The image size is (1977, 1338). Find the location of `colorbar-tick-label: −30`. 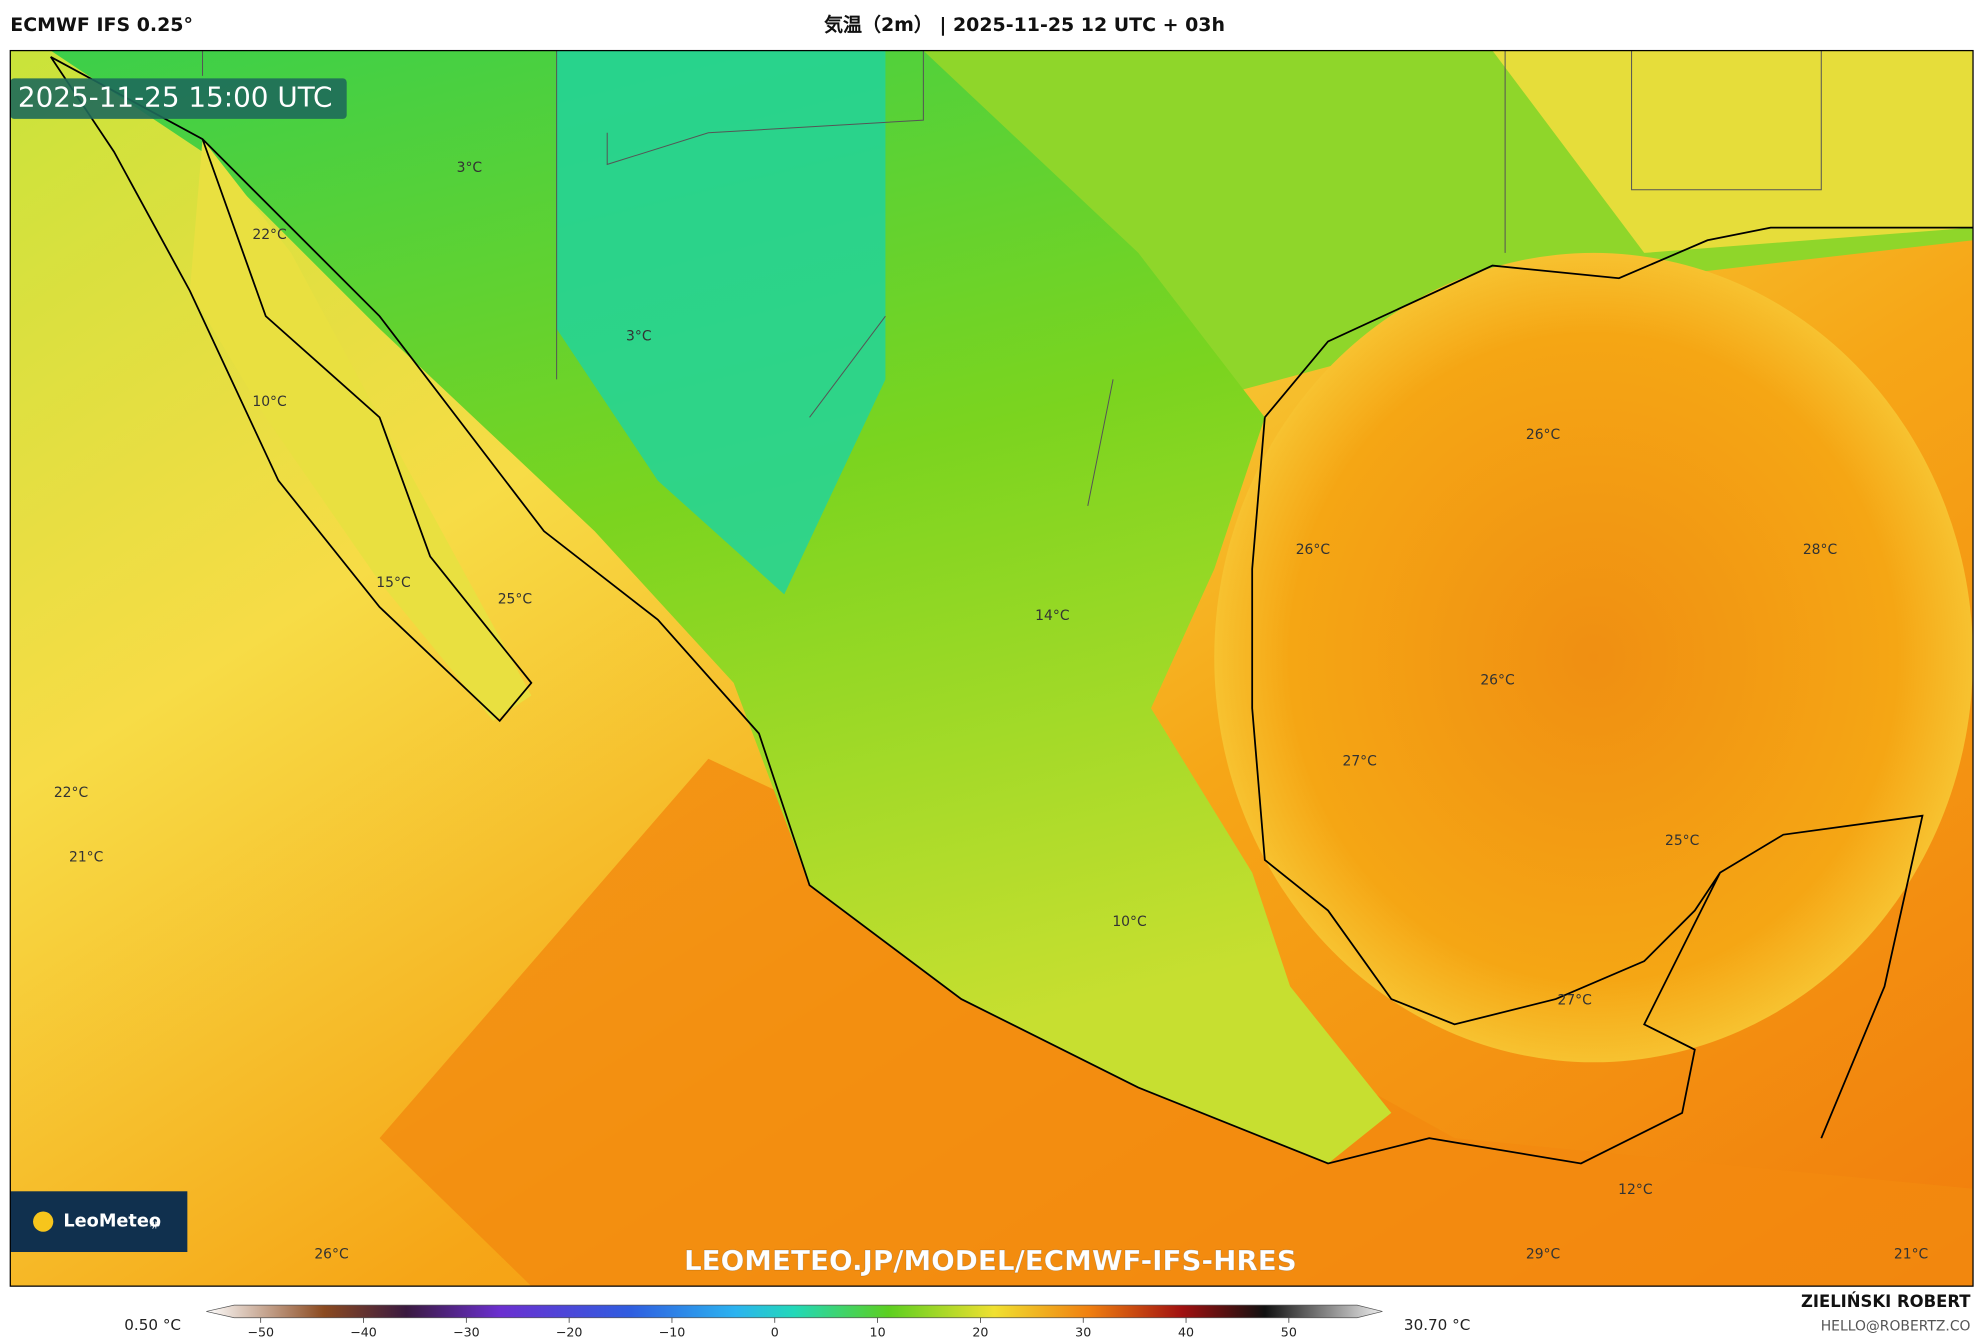

colorbar-tick-label: −30 is located at coordinates (466, 1331).